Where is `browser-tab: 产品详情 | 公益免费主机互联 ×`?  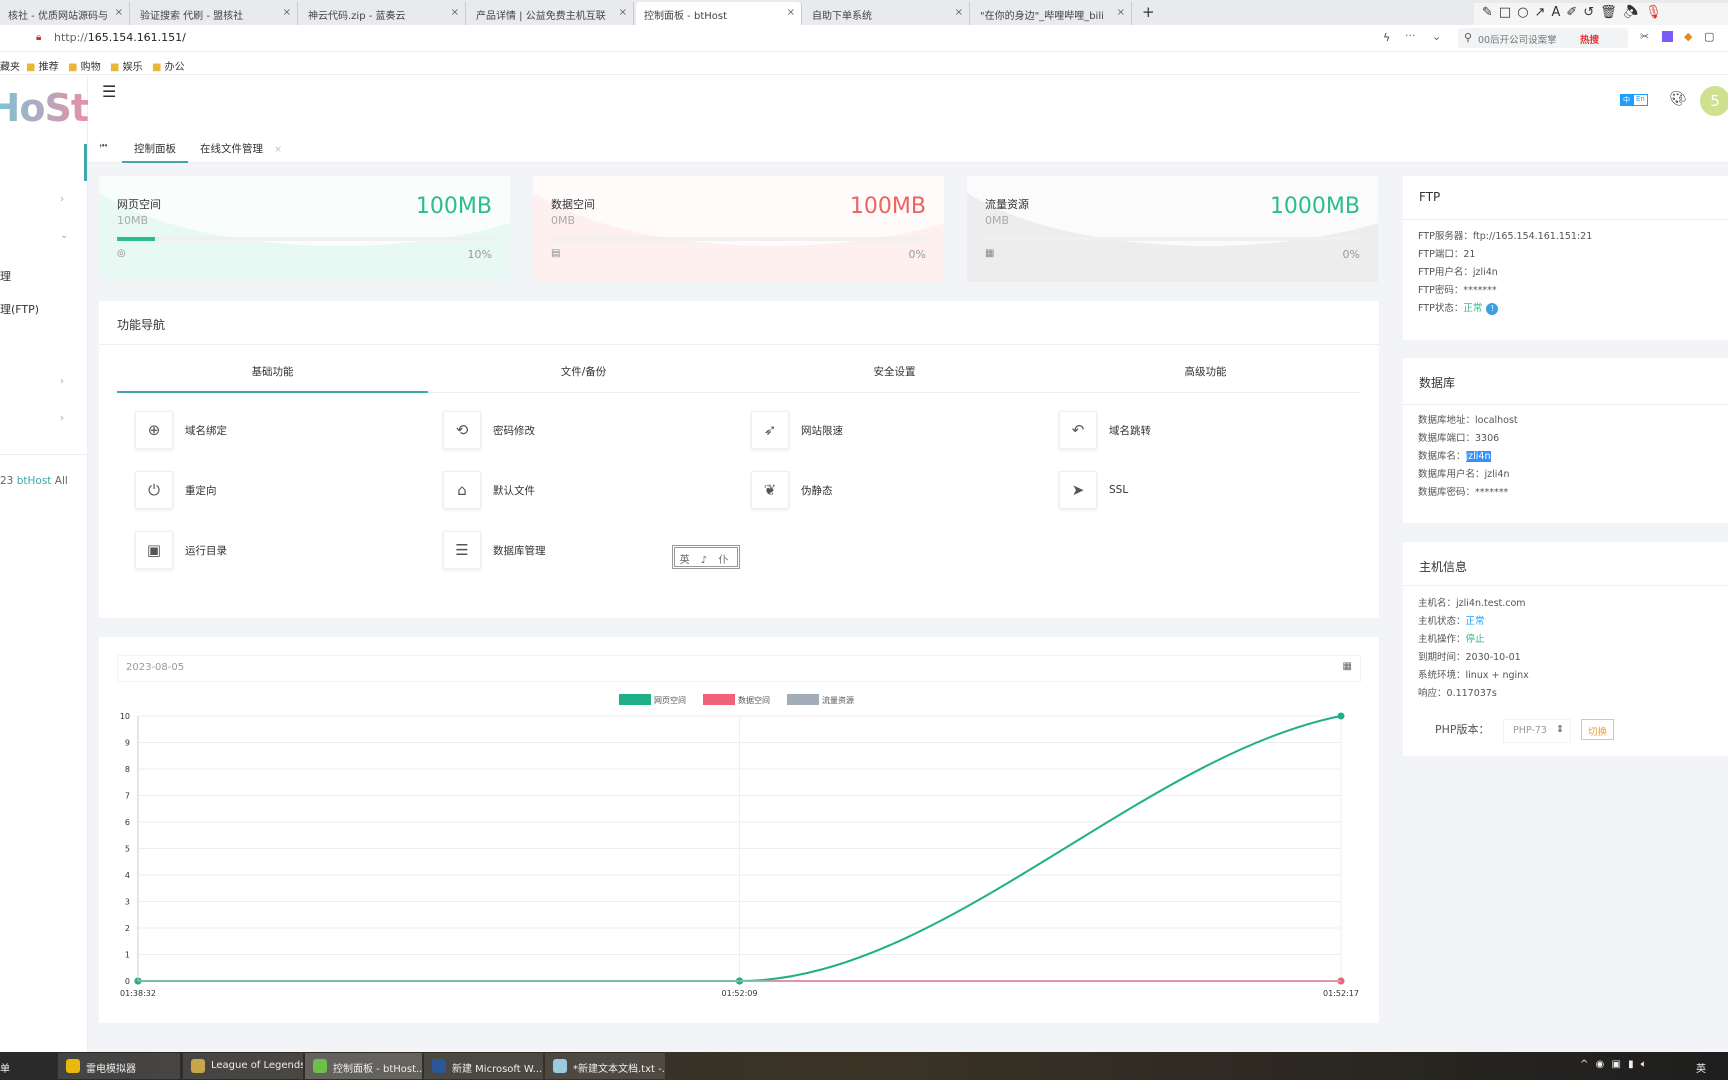 browser-tab: 产品详情 | 公益免费主机互联 × is located at coordinates (551, 13).